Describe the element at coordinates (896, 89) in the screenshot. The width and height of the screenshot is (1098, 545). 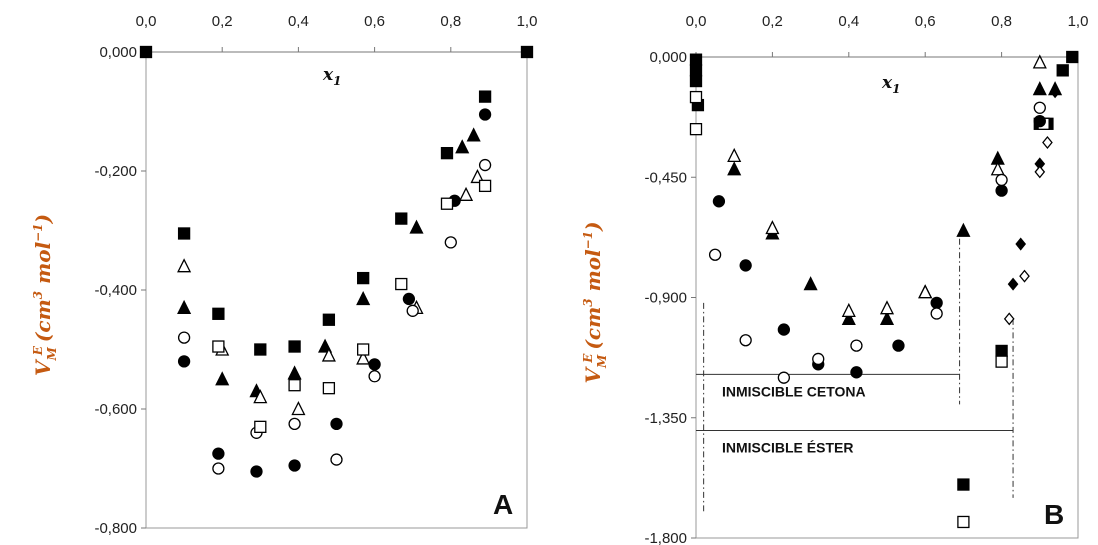
I see `x-axis-label-sub: 1` at that location.